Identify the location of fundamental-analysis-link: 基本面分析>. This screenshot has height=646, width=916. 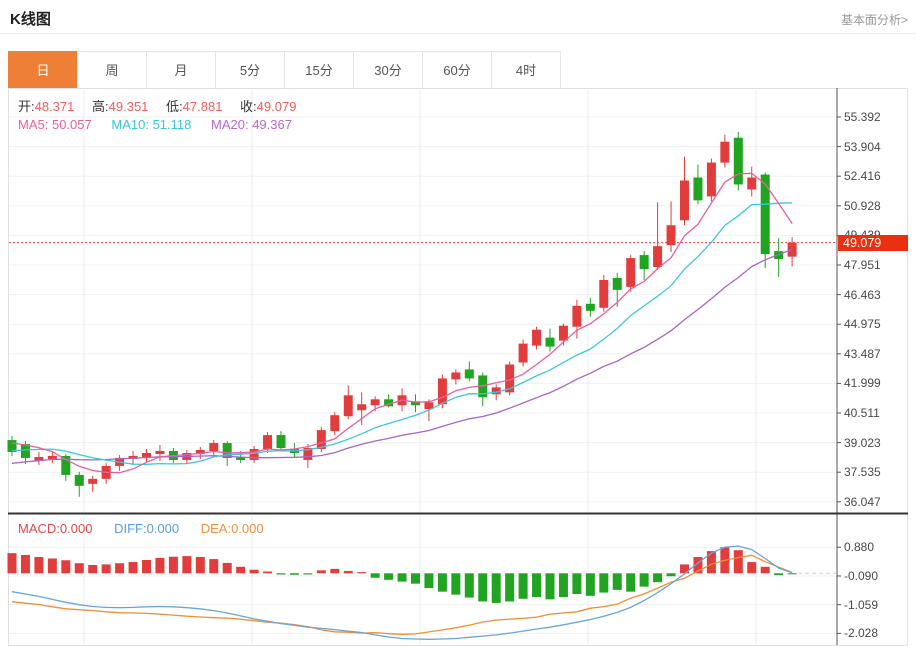
(874, 20).